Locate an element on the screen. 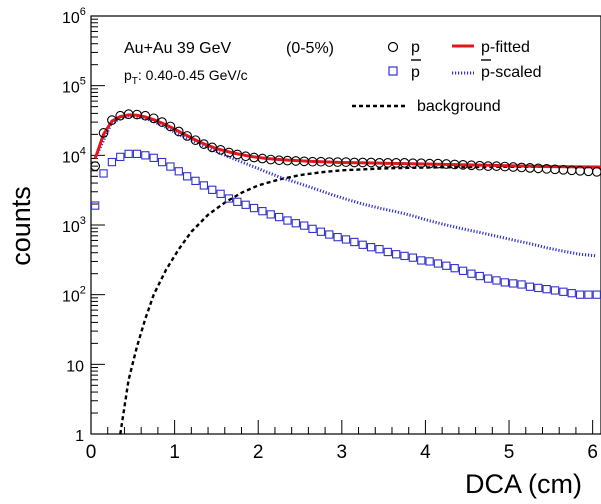 The height and width of the screenshot is (504, 601). legend-marker-square is located at coordinates (393, 71).